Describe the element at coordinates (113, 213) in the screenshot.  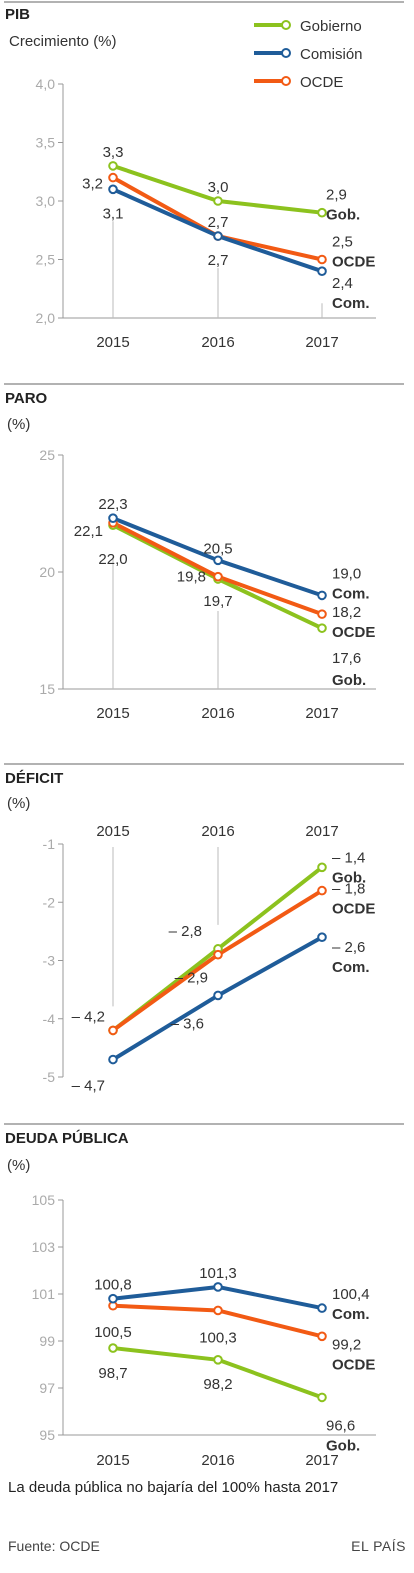
I see `data-label-comision: 3,1` at that location.